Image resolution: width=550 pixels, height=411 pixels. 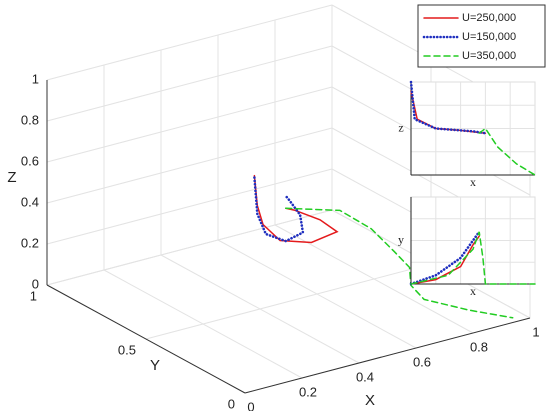 What do you see at coordinates (30, 242) in the screenshot?
I see `z-tick-label: 0.2` at bounding box center [30, 242].